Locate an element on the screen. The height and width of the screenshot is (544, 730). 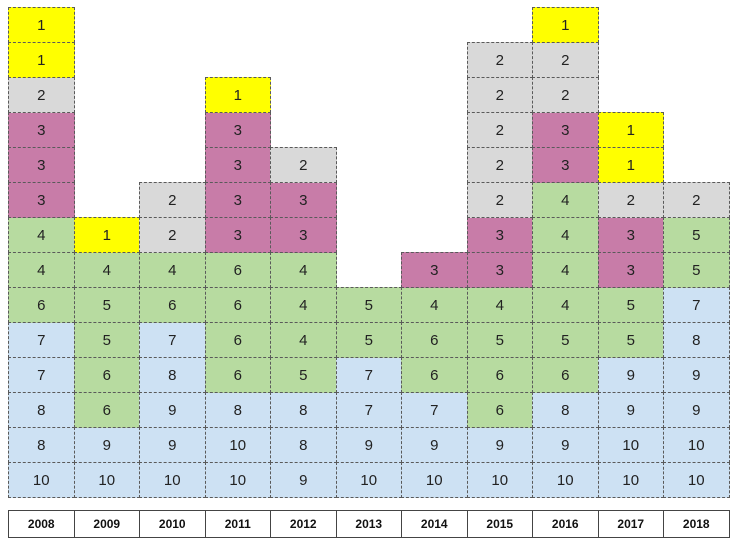
cell-2009-6: 5 is located at coordinates (106, 305).